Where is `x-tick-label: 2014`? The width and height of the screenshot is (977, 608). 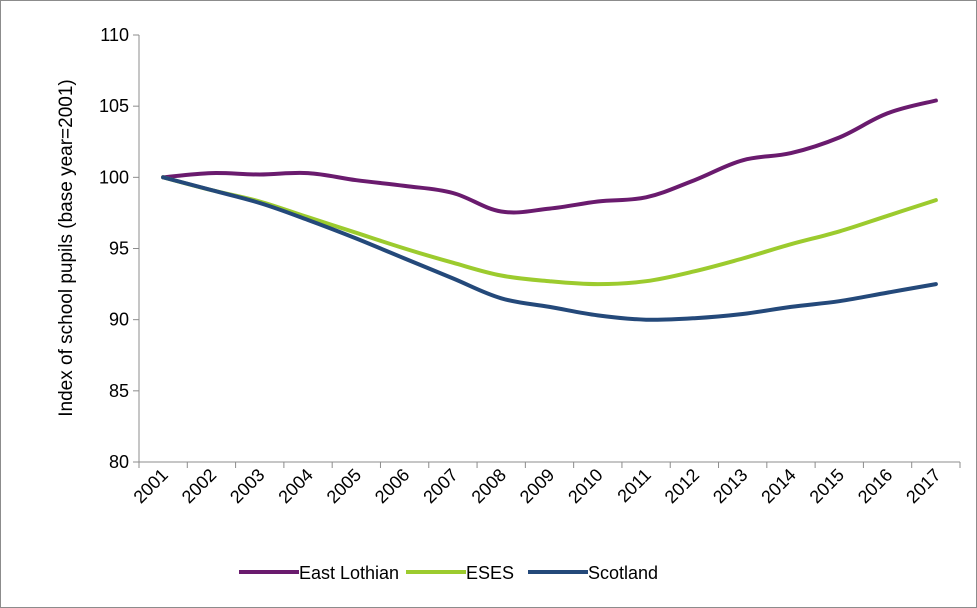 x-tick-label: 2014 is located at coordinates (778, 486).